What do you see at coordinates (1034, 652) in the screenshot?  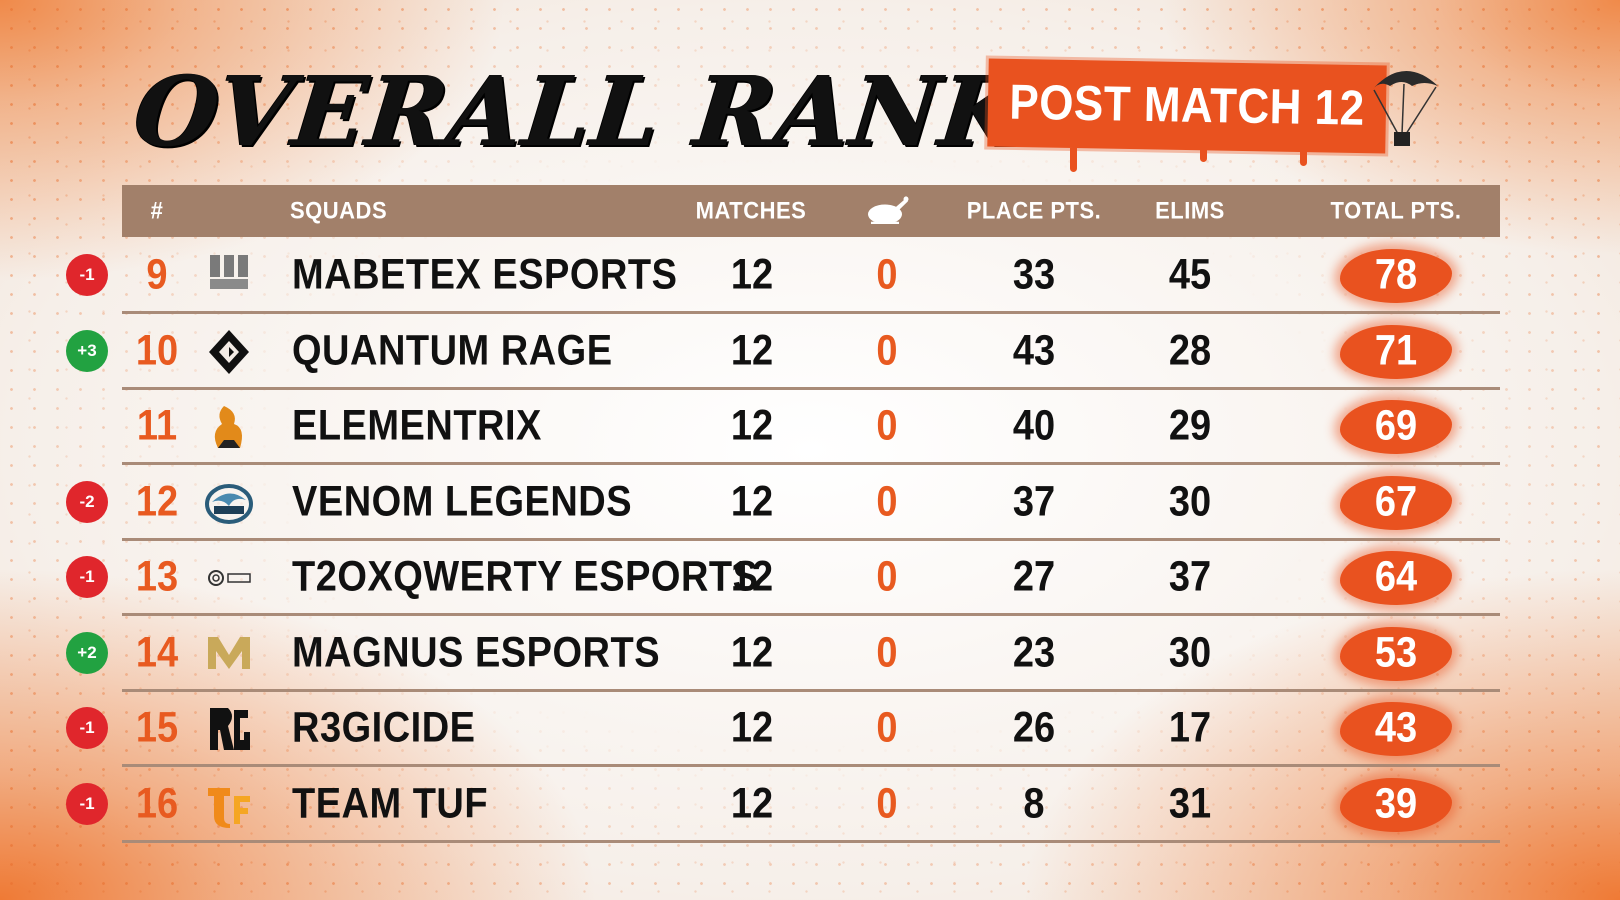 I see `place-points-value: 23` at bounding box center [1034, 652].